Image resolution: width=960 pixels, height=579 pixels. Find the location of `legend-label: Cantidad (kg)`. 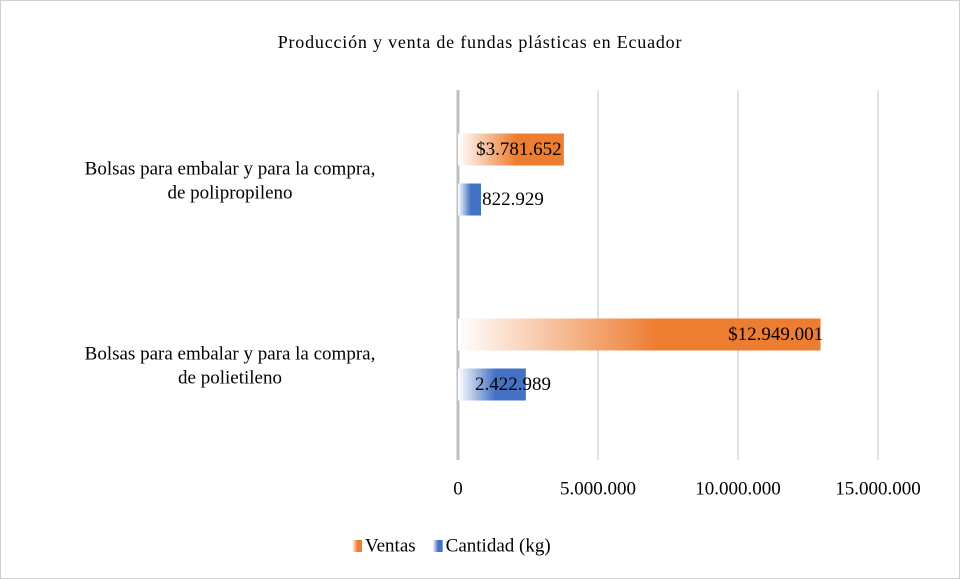

legend-label: Cantidad (kg) is located at coordinates (498, 545).